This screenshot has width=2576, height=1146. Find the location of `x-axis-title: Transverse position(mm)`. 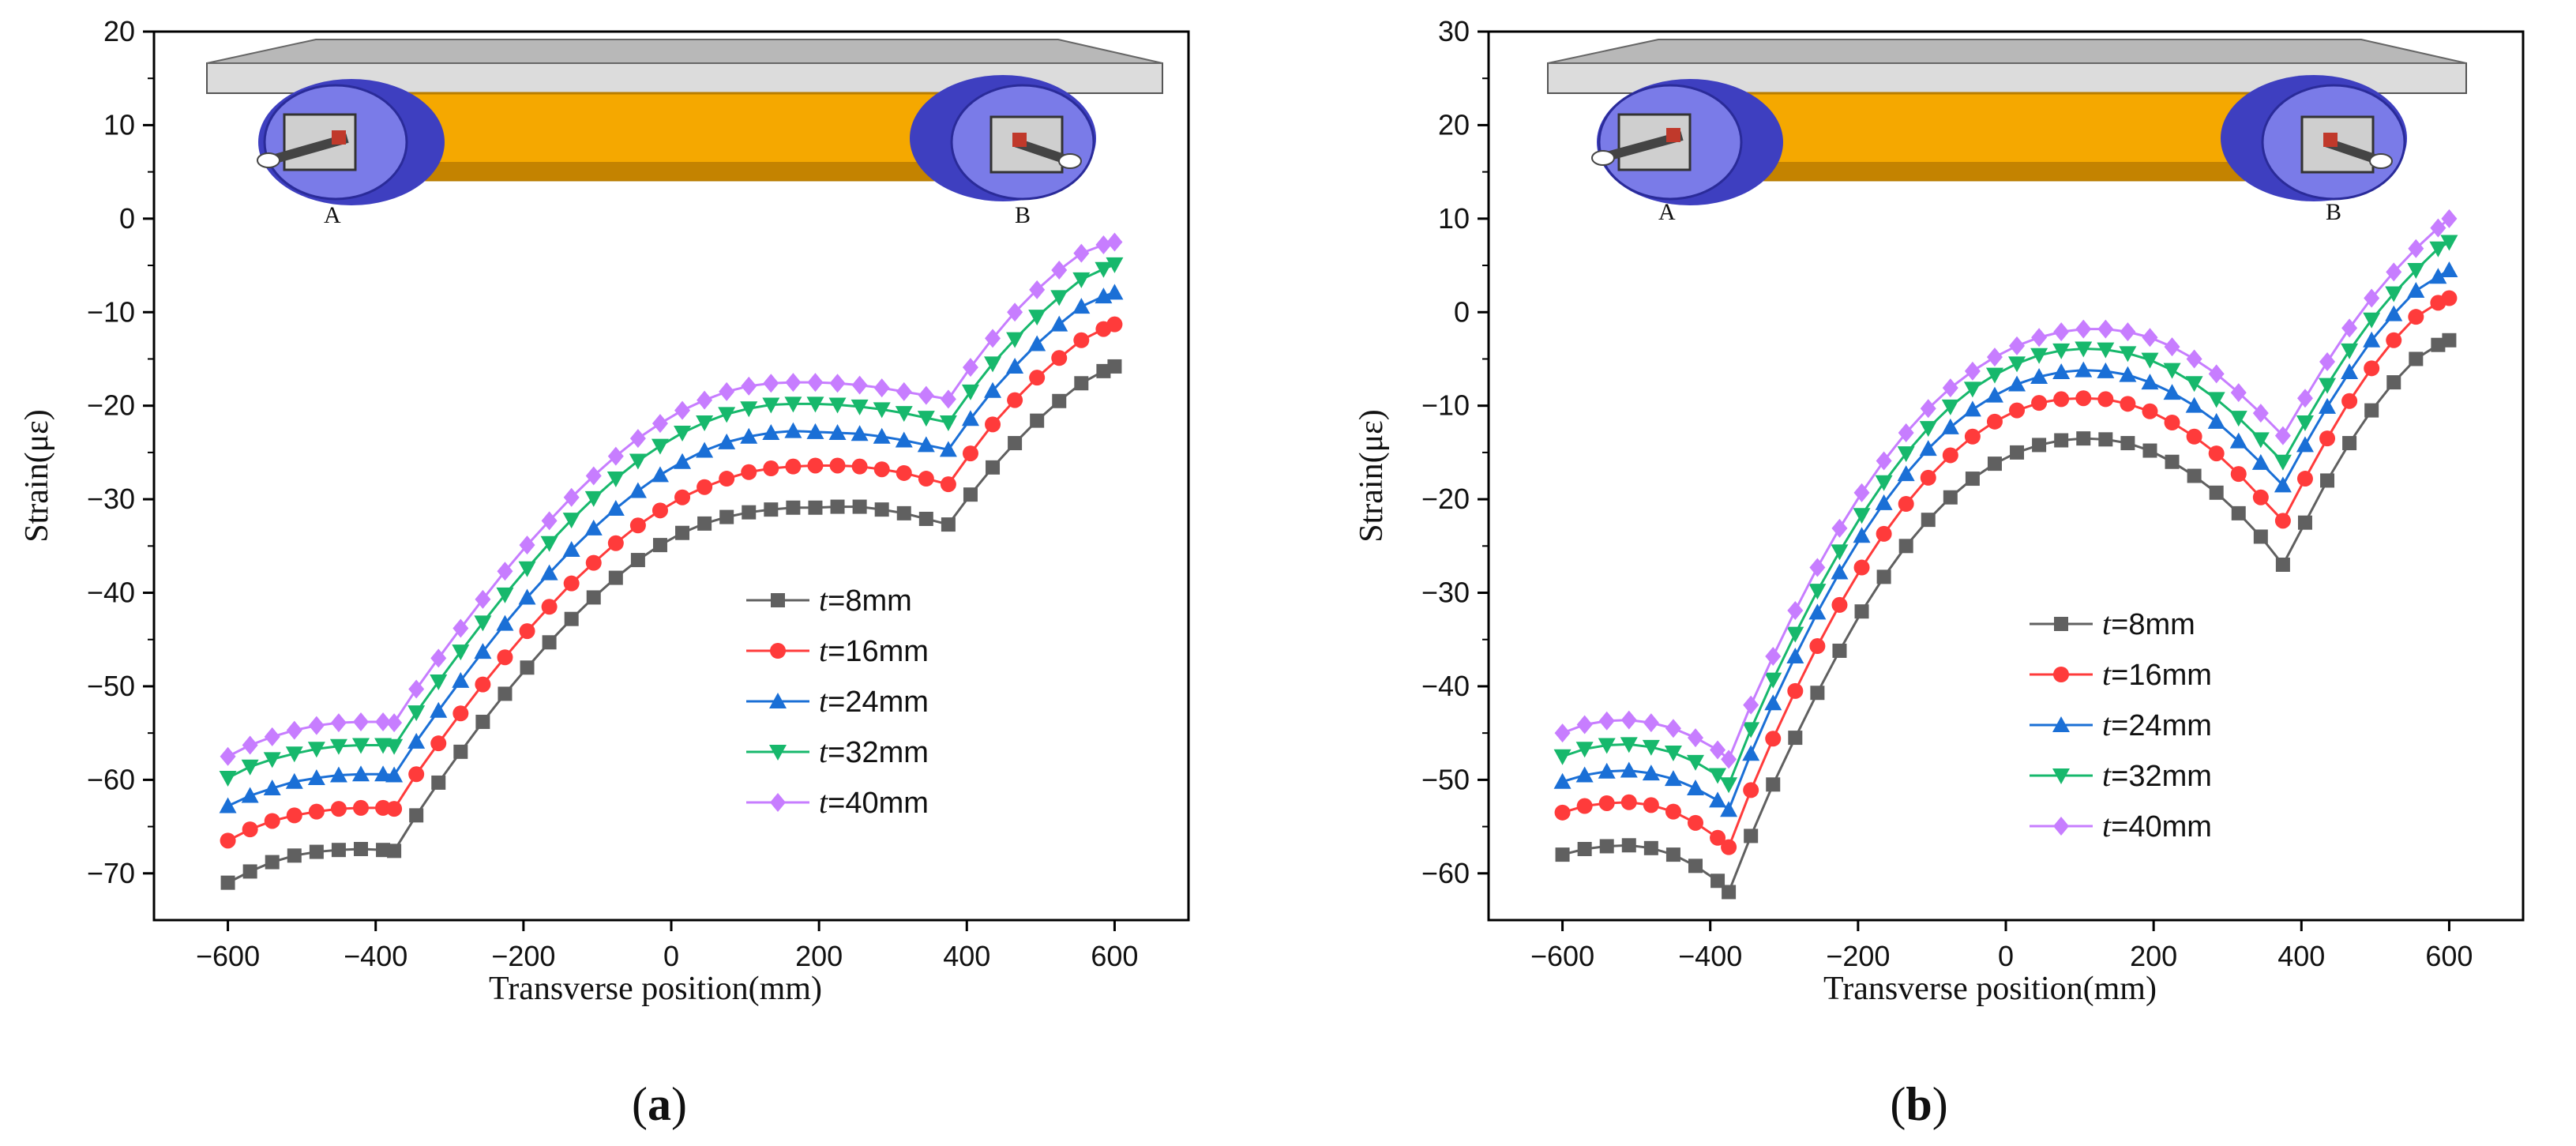

x-axis-title: Transverse position(mm) is located at coordinates (1990, 989).